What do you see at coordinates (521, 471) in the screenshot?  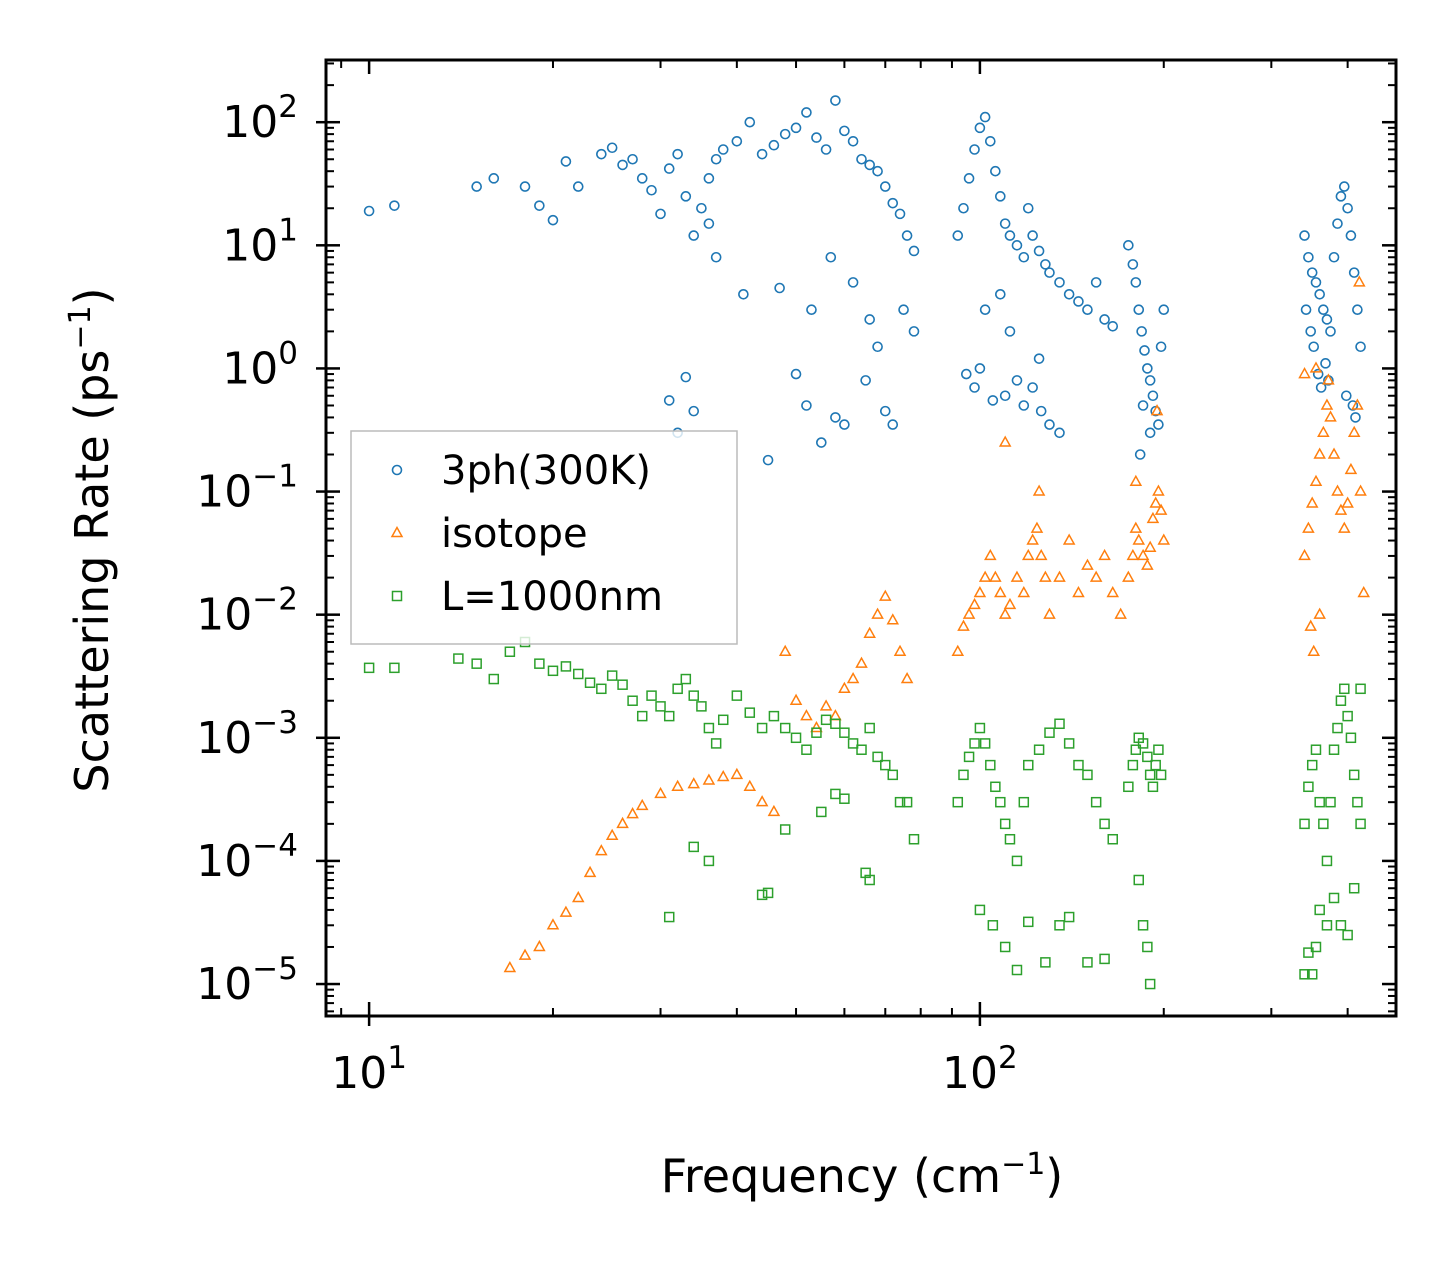 I see `legend-item: 3ph(300K)` at bounding box center [521, 471].